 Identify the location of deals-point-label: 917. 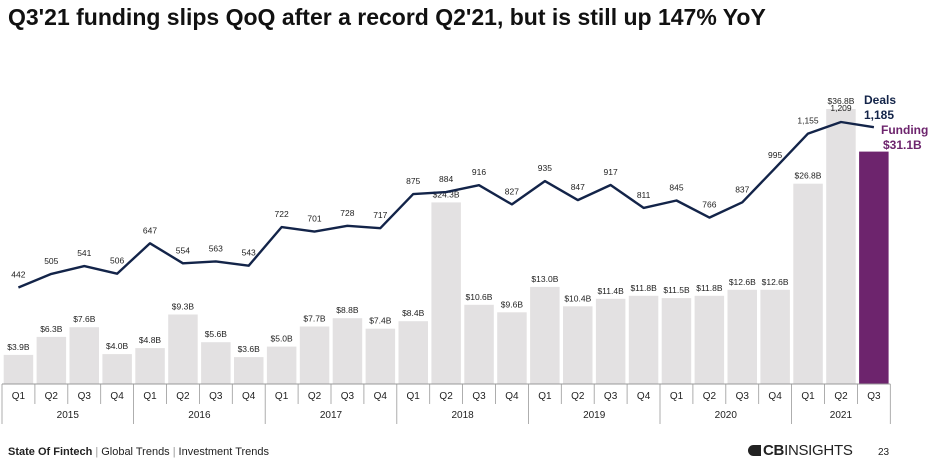
(611, 172).